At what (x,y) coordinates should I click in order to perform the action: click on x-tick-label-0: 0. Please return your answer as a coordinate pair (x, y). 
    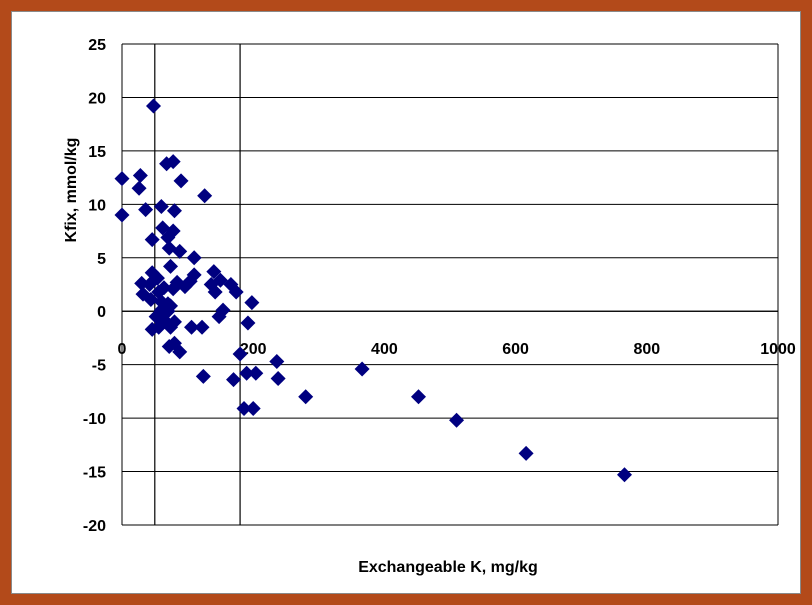
    Looking at the image, I should click on (122, 349).